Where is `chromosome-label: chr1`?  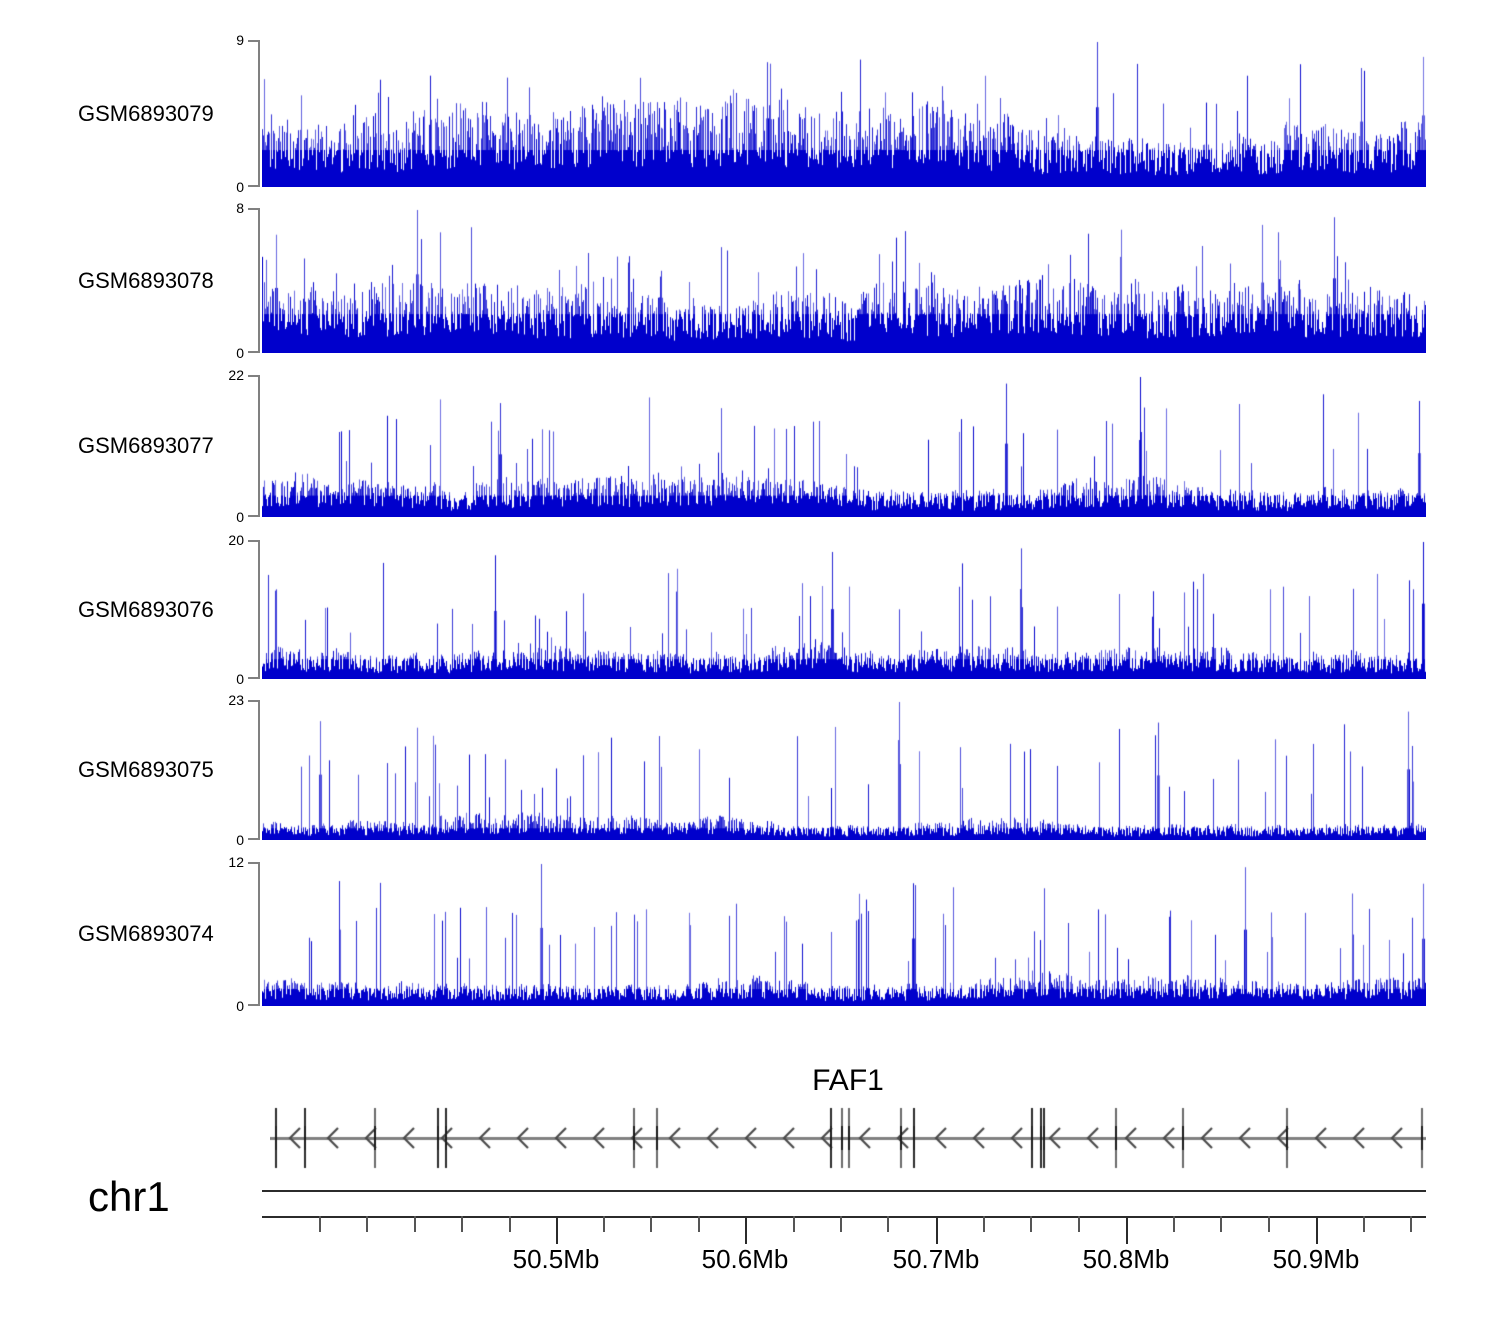
chromosome-label: chr1 is located at coordinates (129, 1196).